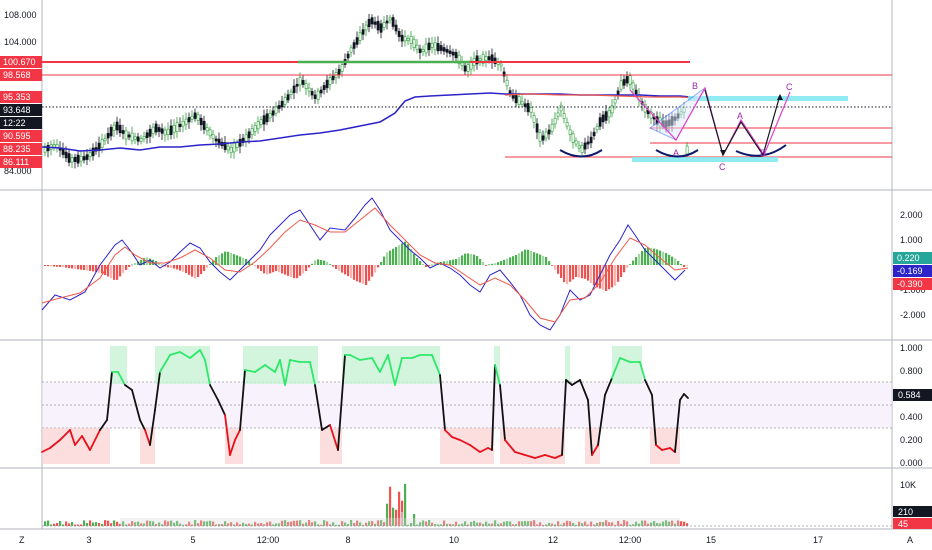 The width and height of the screenshot is (932, 550). Describe the element at coordinates (911, 371) in the screenshot. I see `osc-tick-label: 0.800` at that location.